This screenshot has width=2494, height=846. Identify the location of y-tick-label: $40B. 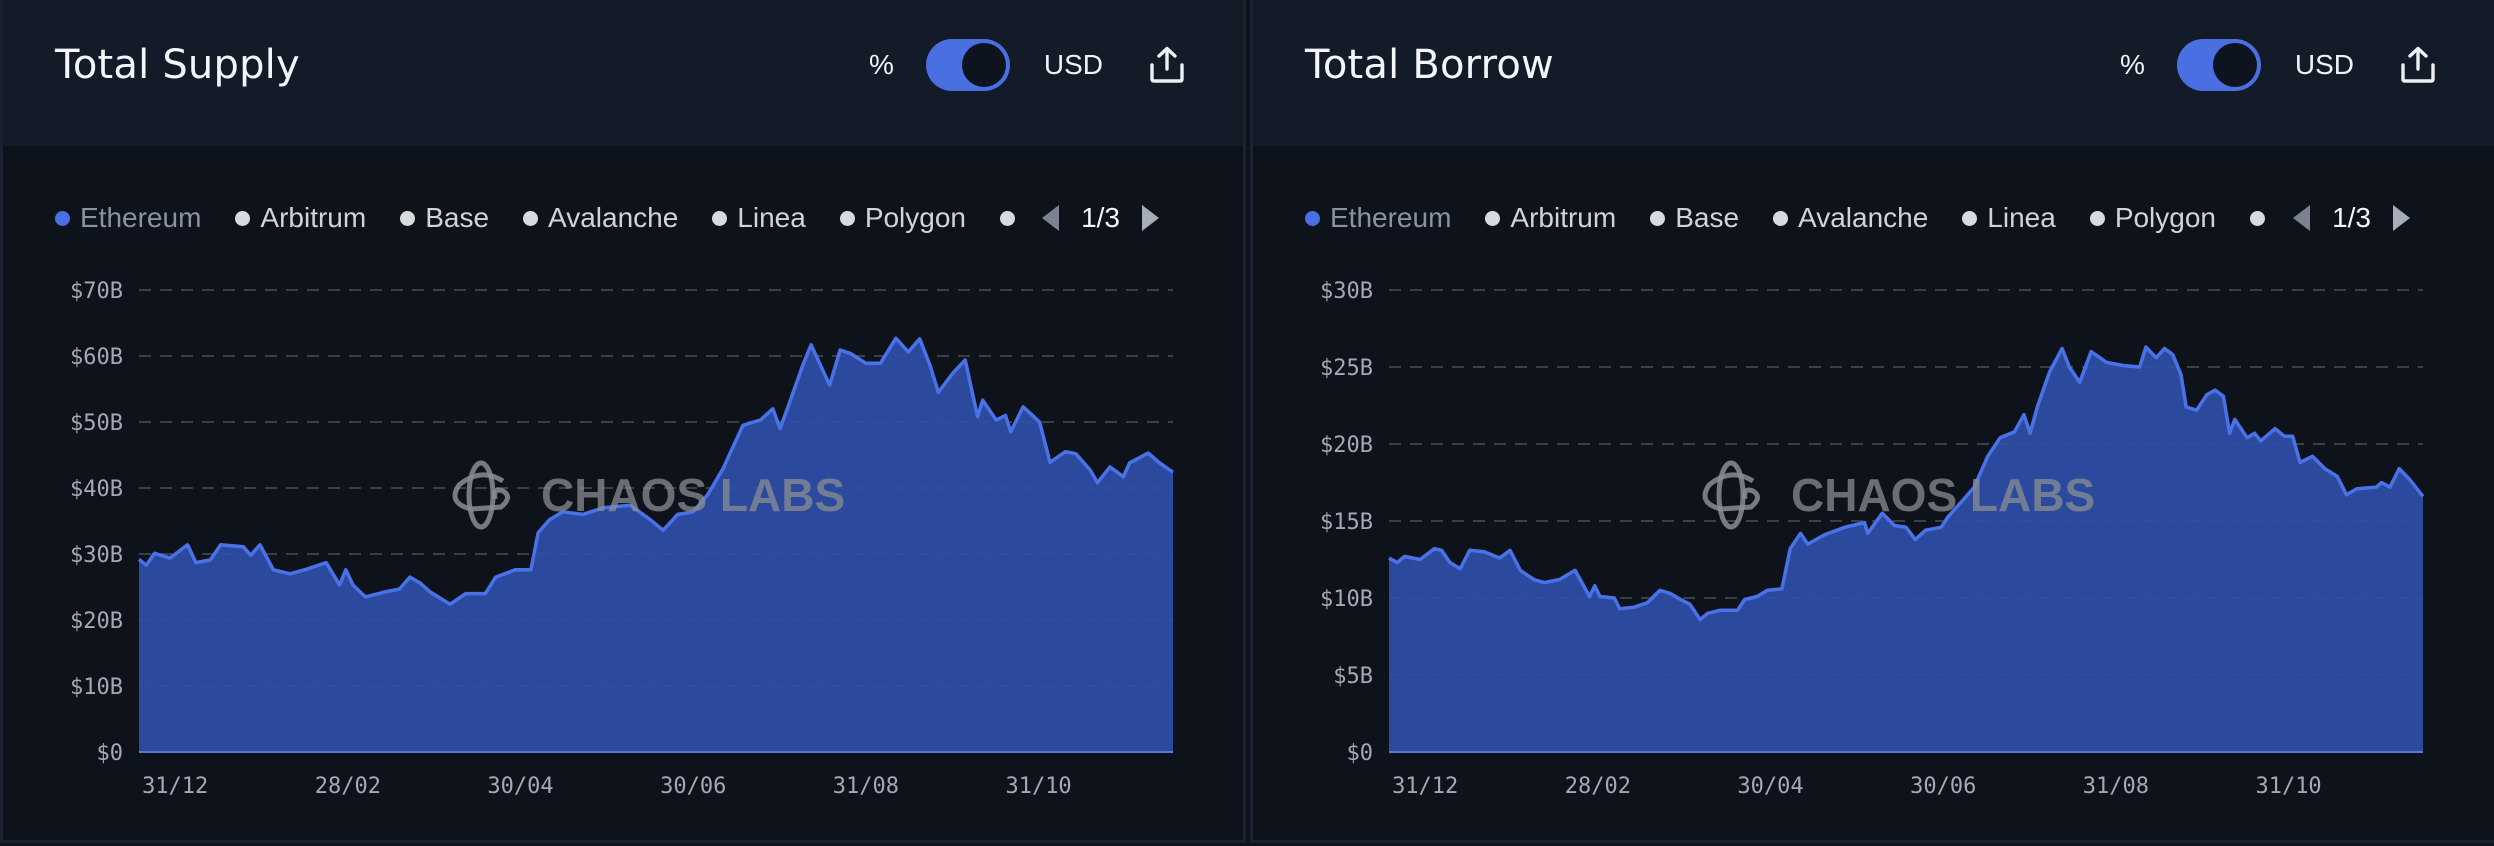
(96, 489).